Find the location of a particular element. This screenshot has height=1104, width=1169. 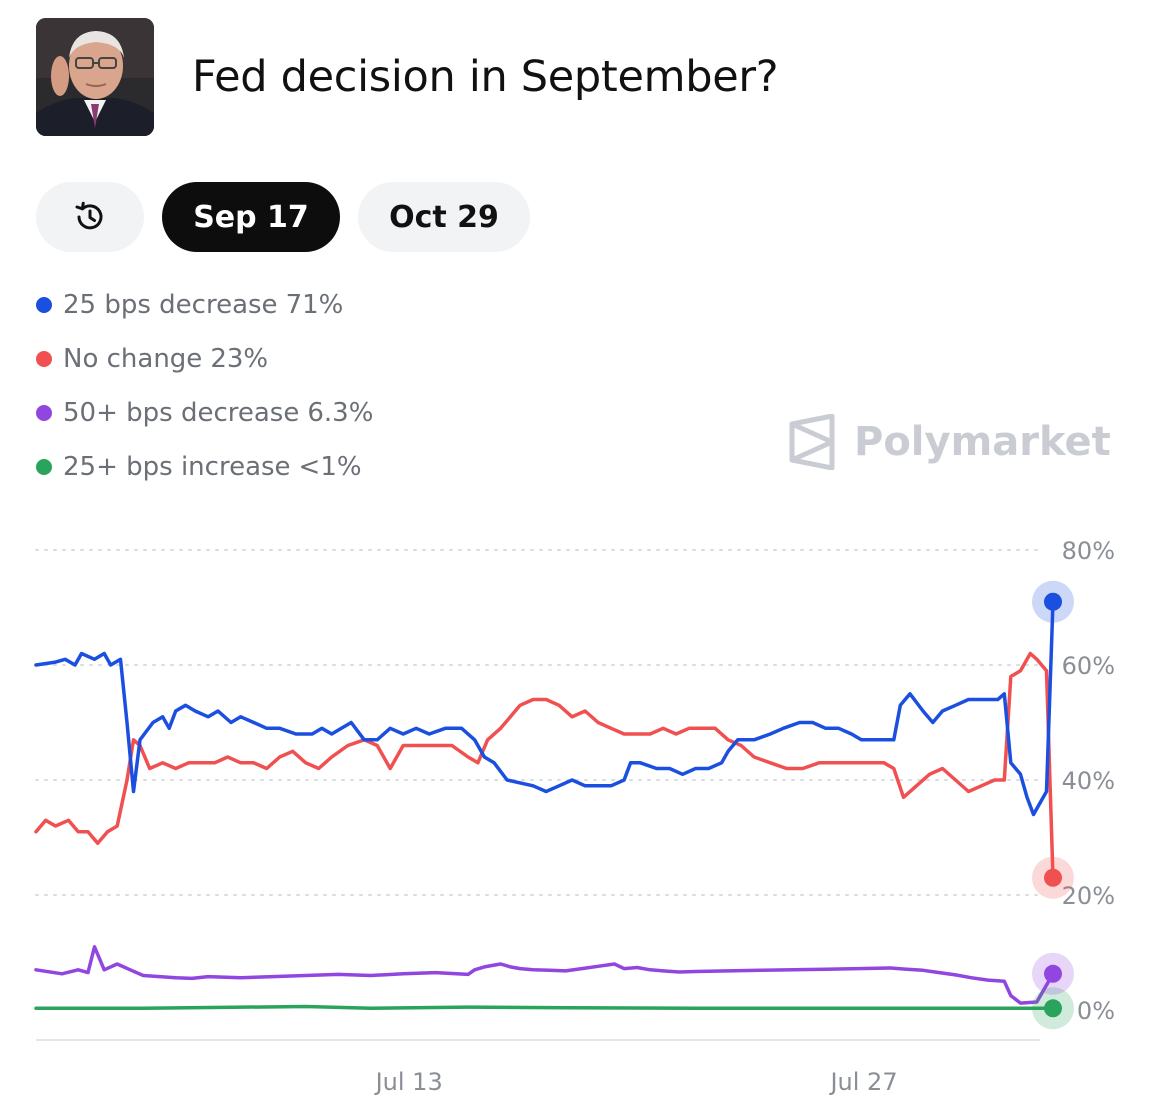

legend-label: 25 bps decrease is located at coordinates (170, 305).